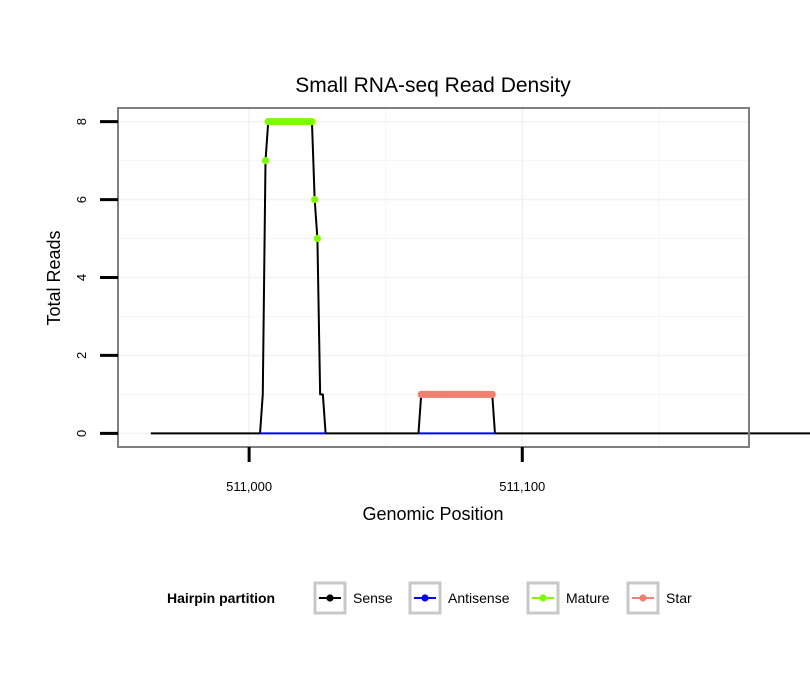 The image size is (810, 690). I want to click on x-tick-label: 511,100, so click(522, 486).